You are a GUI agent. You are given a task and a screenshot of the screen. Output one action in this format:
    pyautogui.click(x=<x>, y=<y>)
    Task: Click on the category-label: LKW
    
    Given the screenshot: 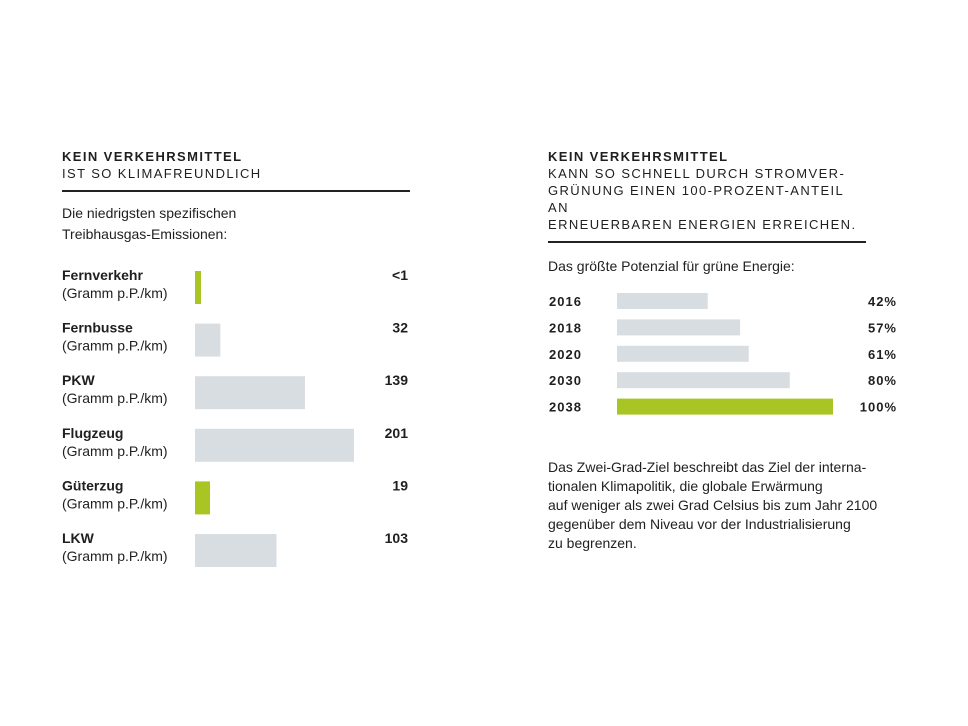 What is the action you would take?
    pyautogui.click(x=78, y=538)
    